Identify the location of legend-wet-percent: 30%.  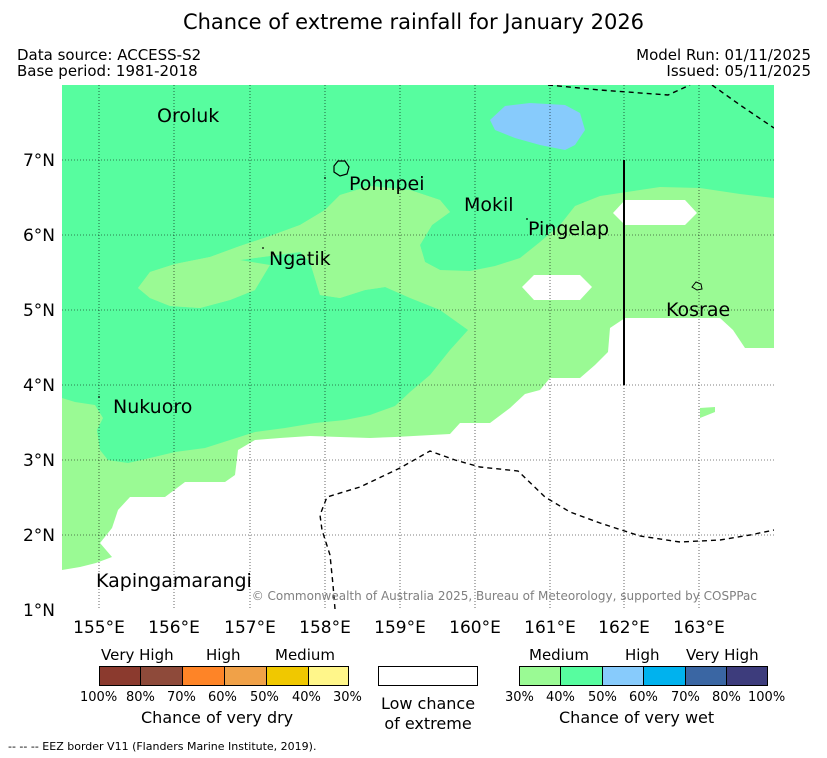
(519, 697).